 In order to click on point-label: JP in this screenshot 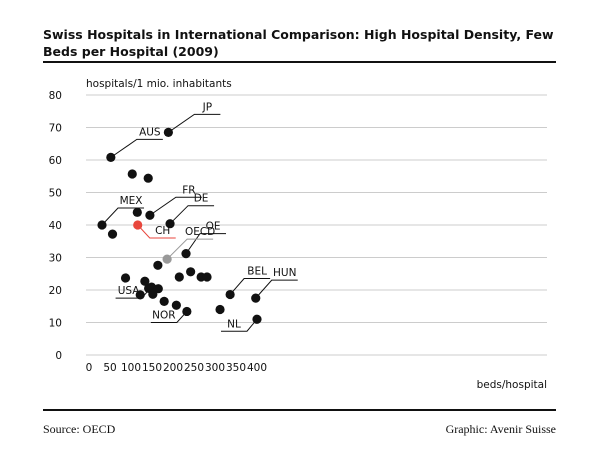, I will do `click(207, 107)`.